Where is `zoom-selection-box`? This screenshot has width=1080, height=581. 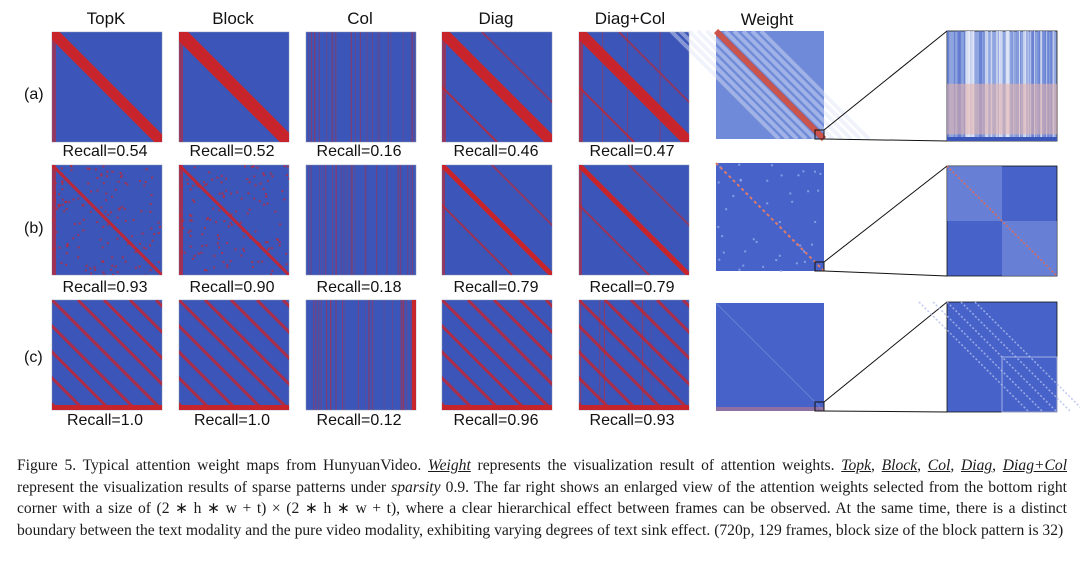
zoom-selection-box is located at coordinates (819, 134).